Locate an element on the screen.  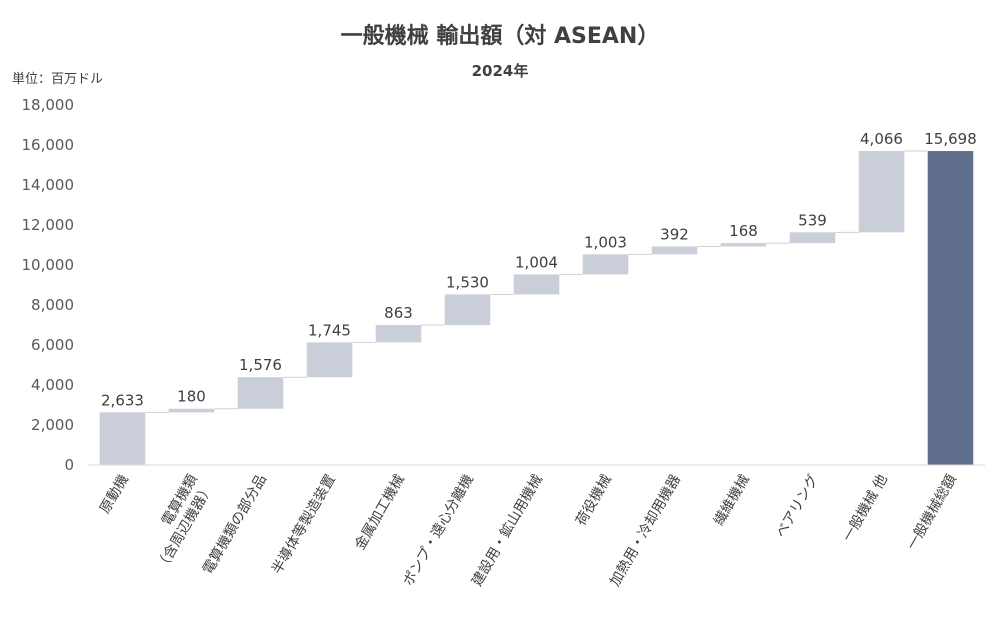
y-tick-label: 16,000 is located at coordinates (48, 145).